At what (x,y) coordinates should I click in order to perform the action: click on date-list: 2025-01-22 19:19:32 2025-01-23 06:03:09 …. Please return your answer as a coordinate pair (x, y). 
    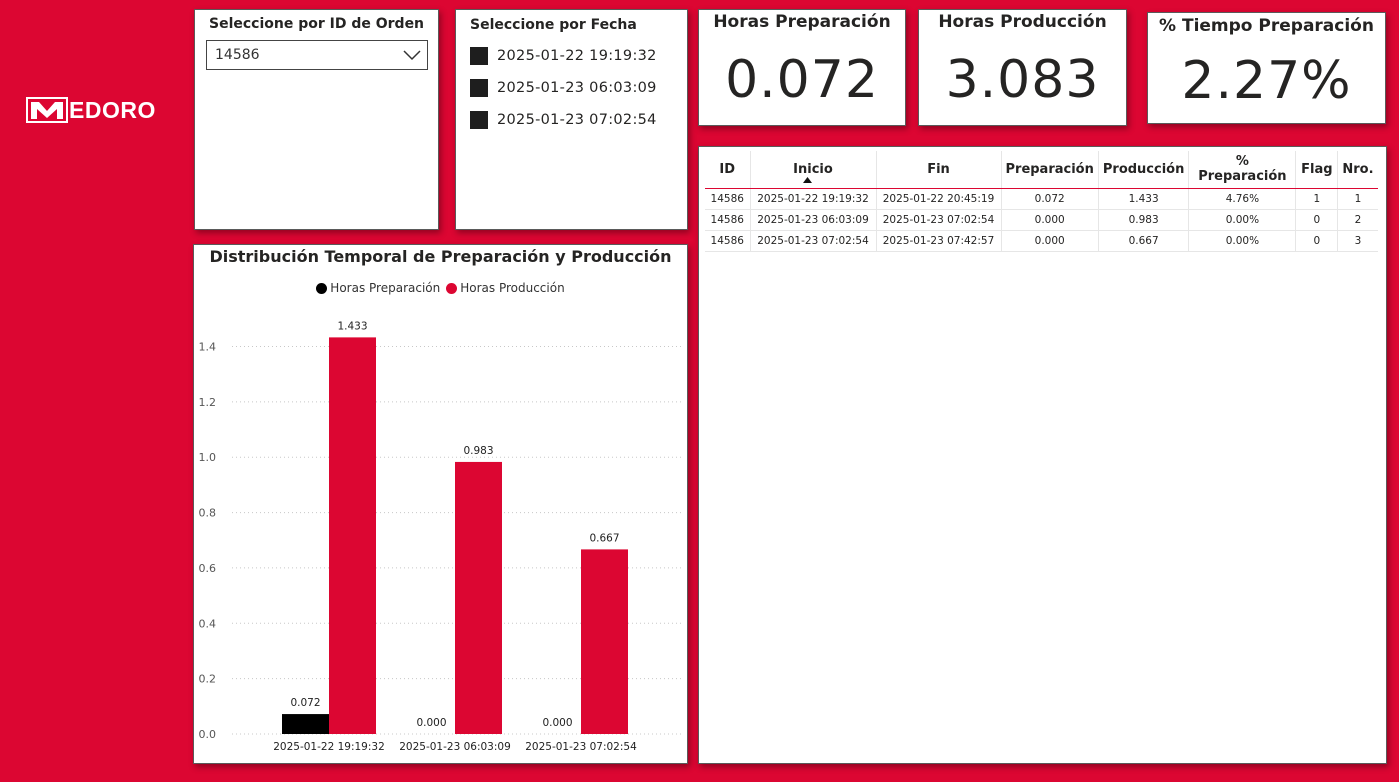
    Looking at the image, I should click on (563, 88).